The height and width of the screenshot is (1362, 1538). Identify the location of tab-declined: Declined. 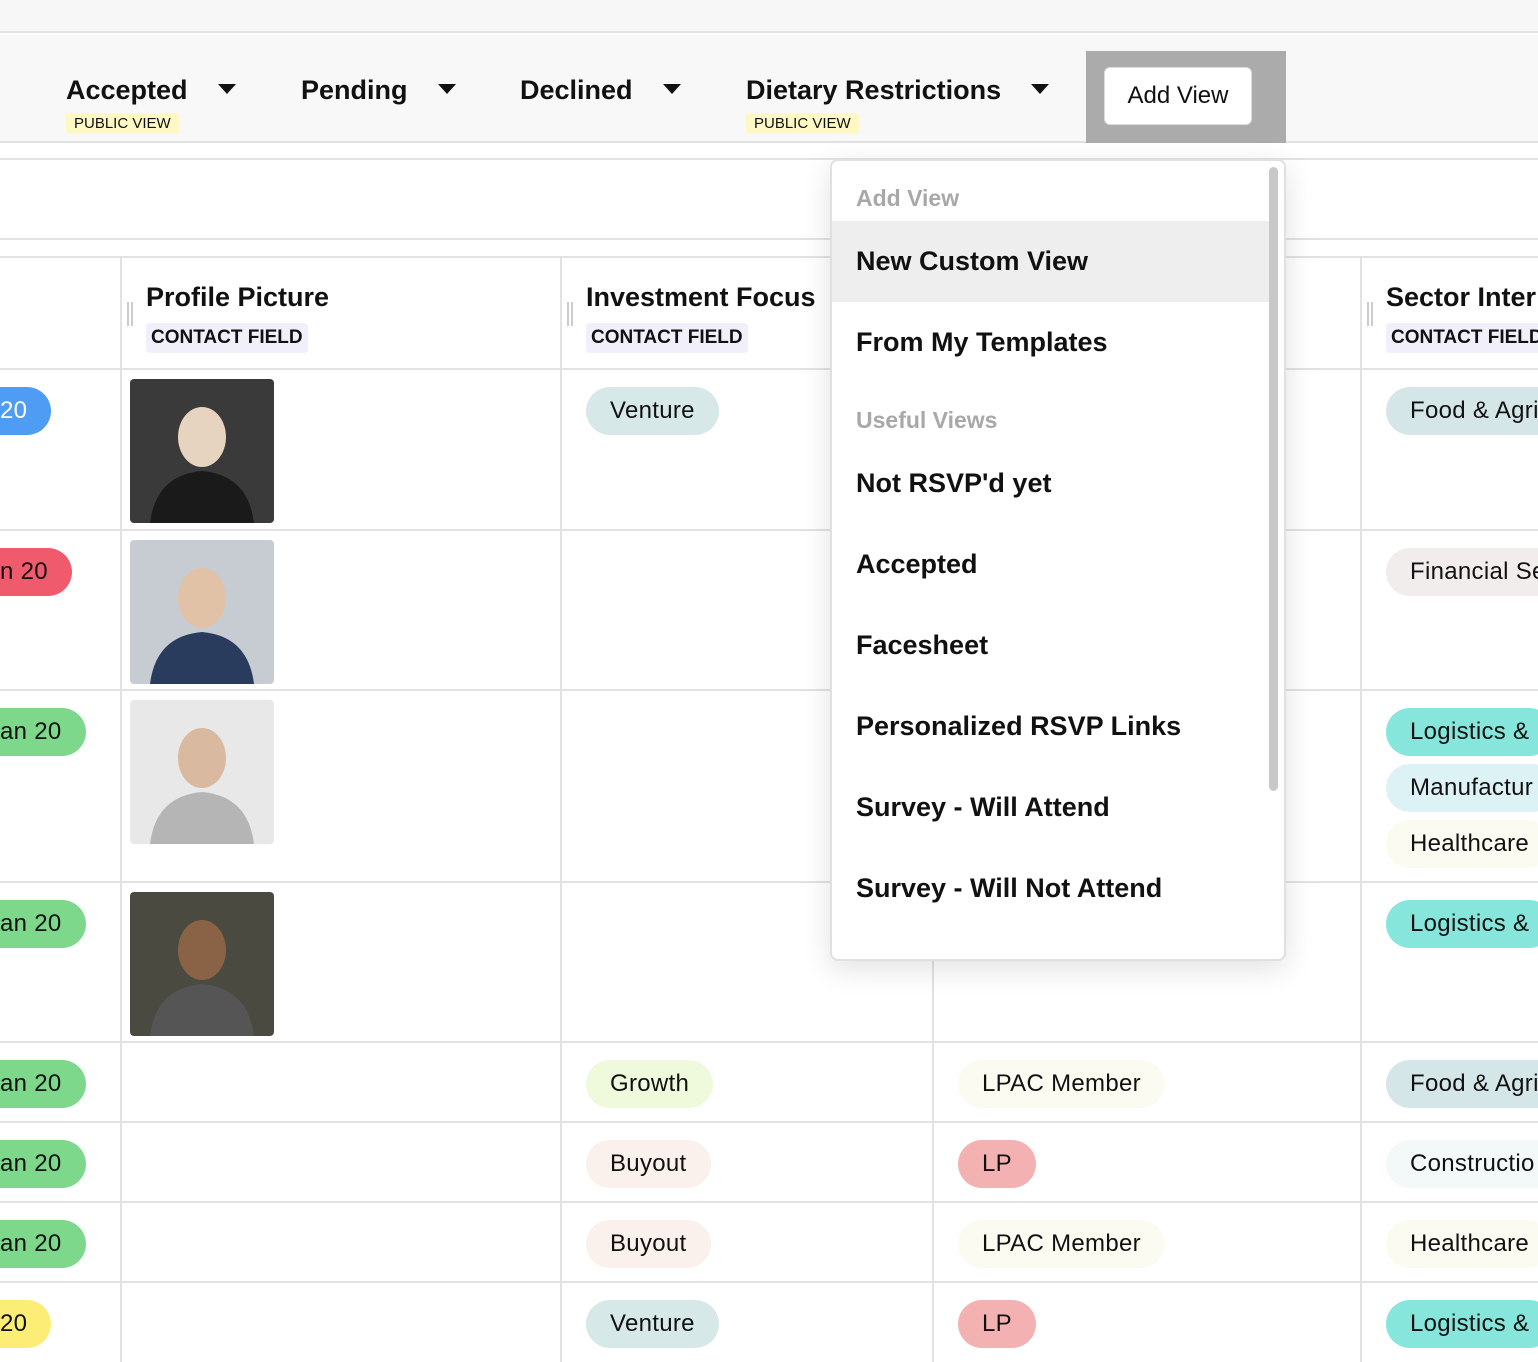
(600, 90).